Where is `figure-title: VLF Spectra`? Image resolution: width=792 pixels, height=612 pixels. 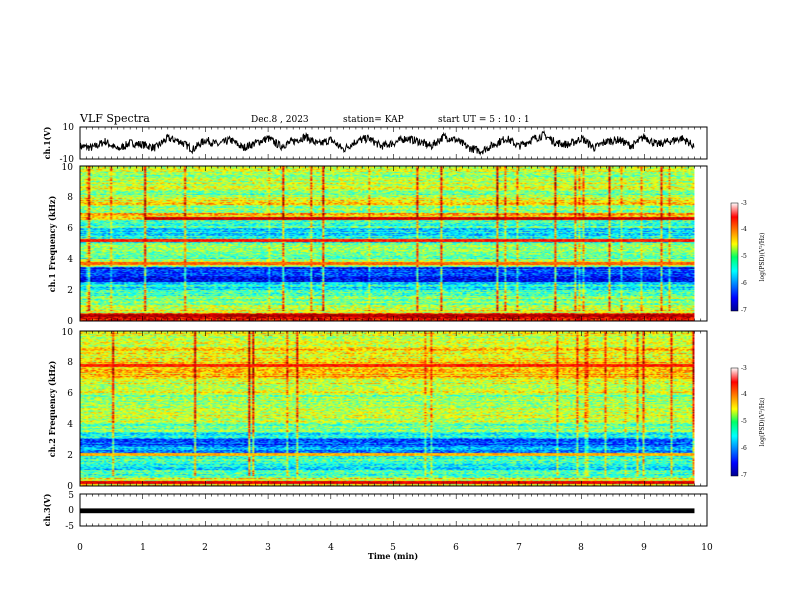 figure-title: VLF Spectra is located at coordinates (114, 118).